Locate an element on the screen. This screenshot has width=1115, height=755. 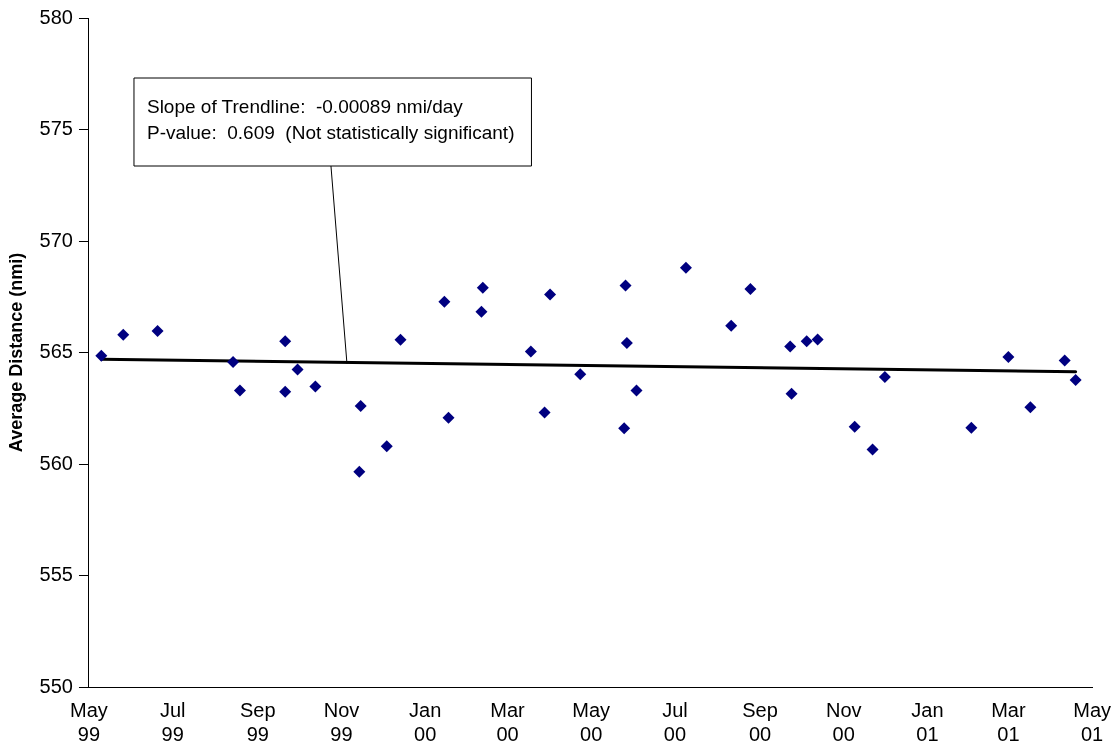
x-tick-label: Jan 01 is located at coordinates (927, 721).